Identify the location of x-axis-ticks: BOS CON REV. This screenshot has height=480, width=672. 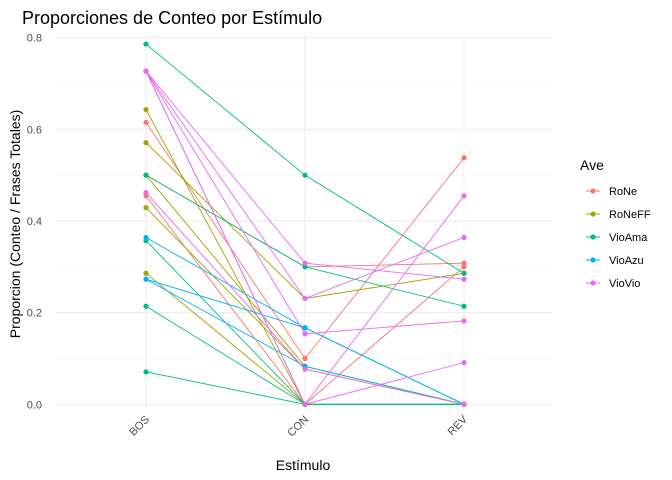
(298, 426).